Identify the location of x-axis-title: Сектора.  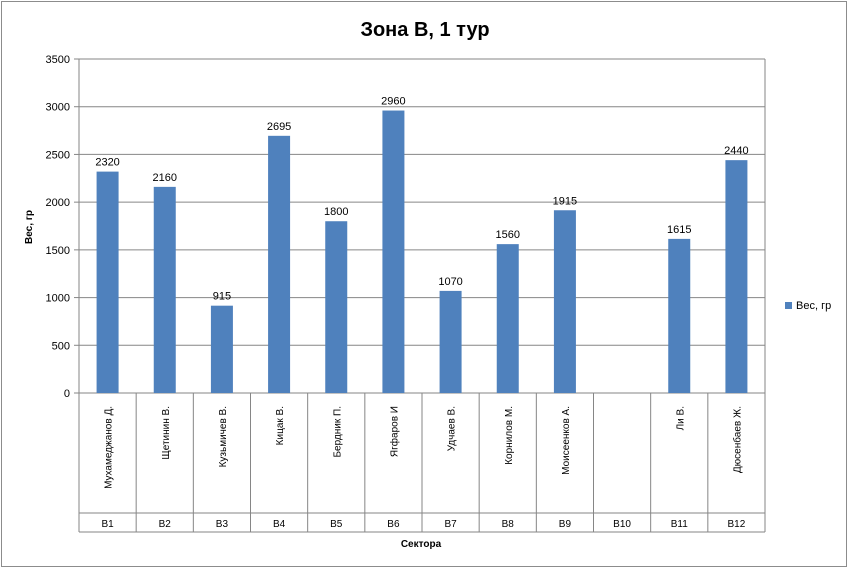
(421, 544).